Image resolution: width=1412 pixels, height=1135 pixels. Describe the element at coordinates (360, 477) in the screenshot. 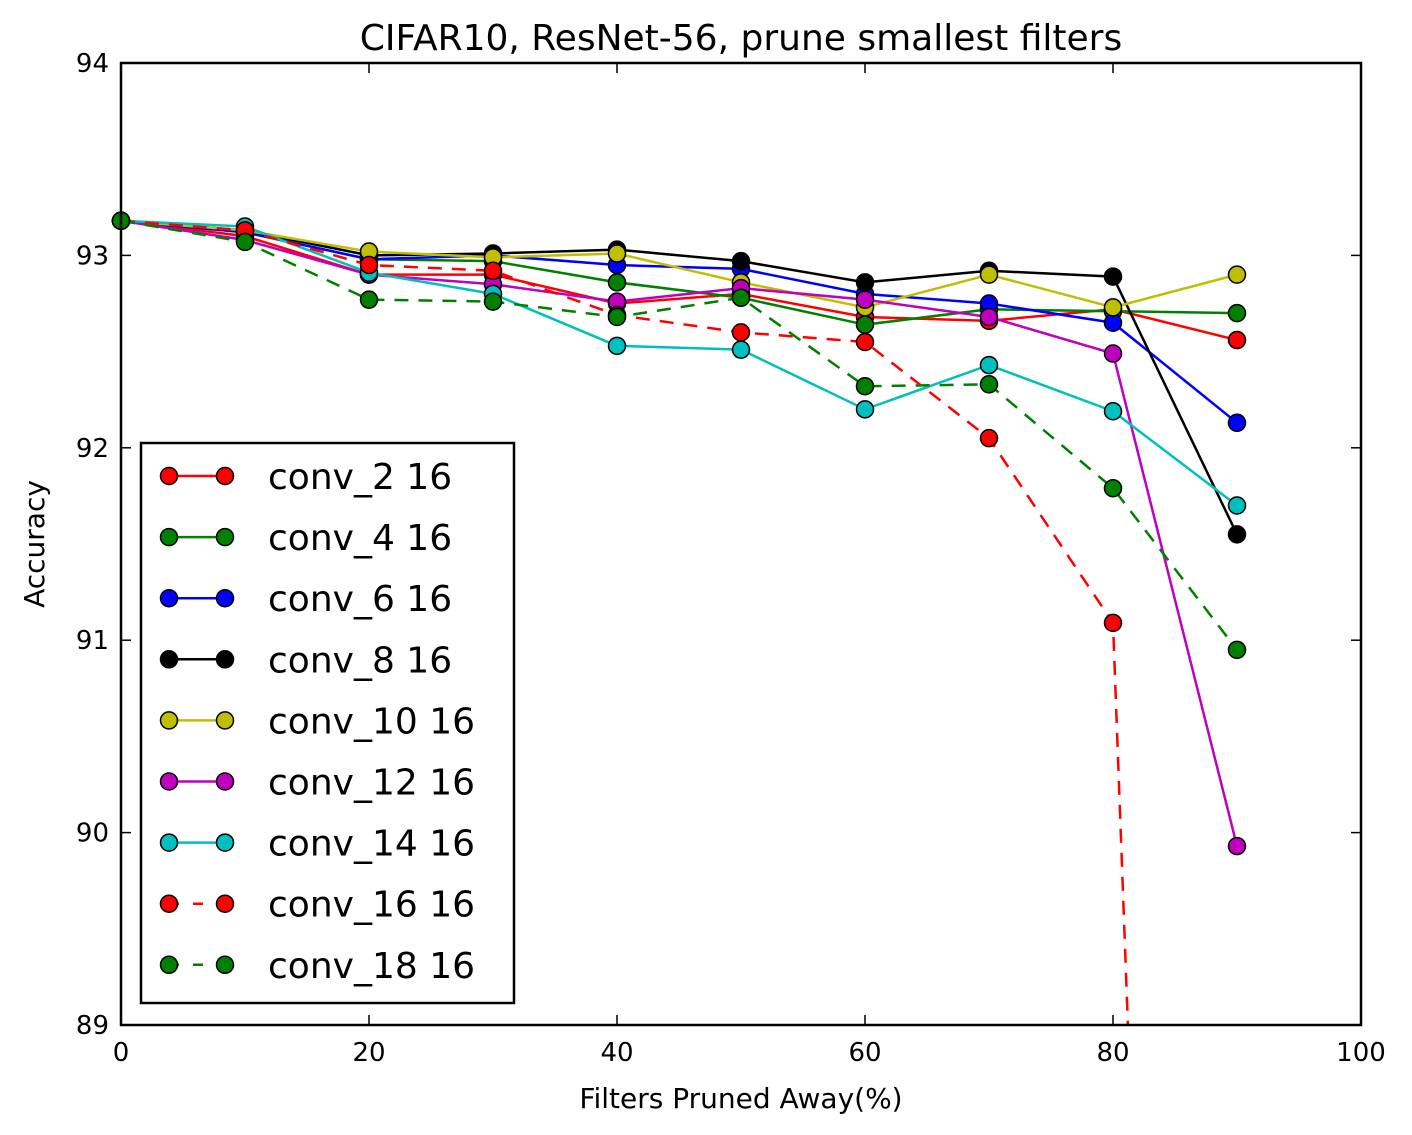

I see `legend-label: conv_2 16` at that location.